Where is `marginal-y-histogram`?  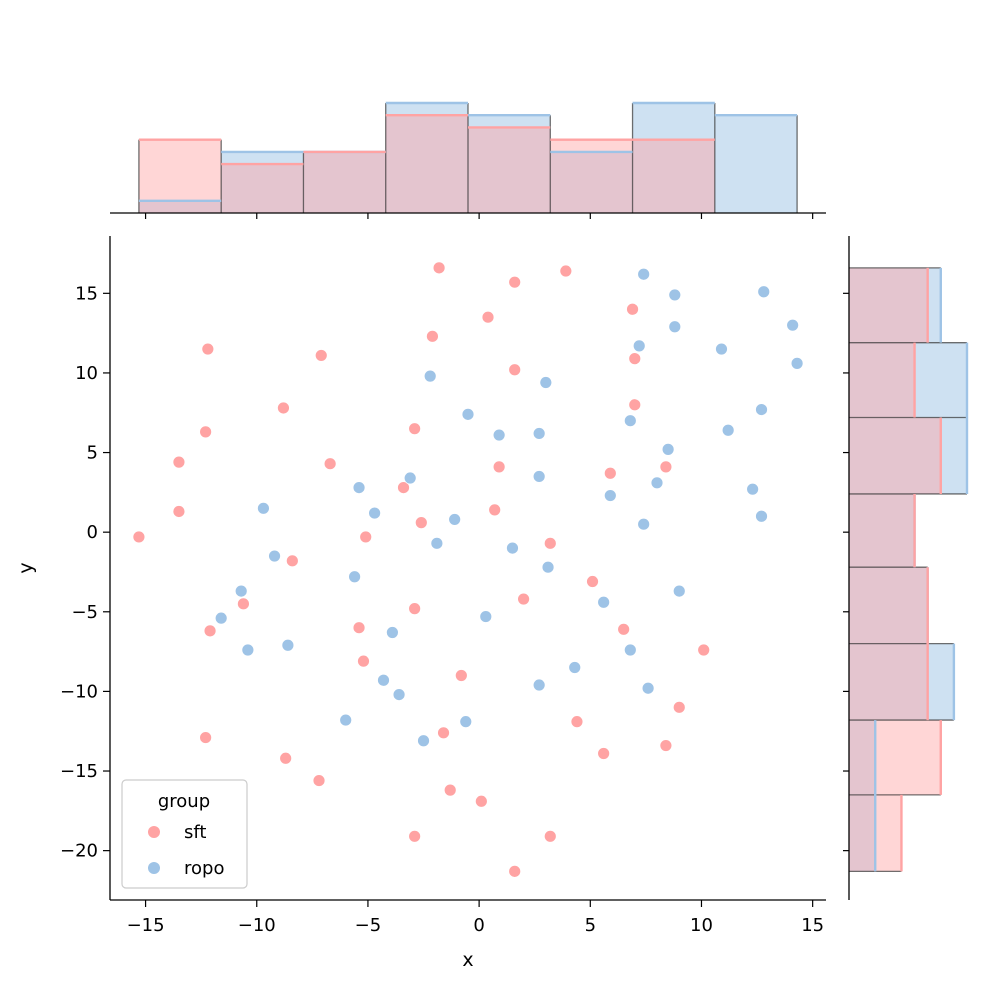
marginal-y-histogram is located at coordinates (906, 568).